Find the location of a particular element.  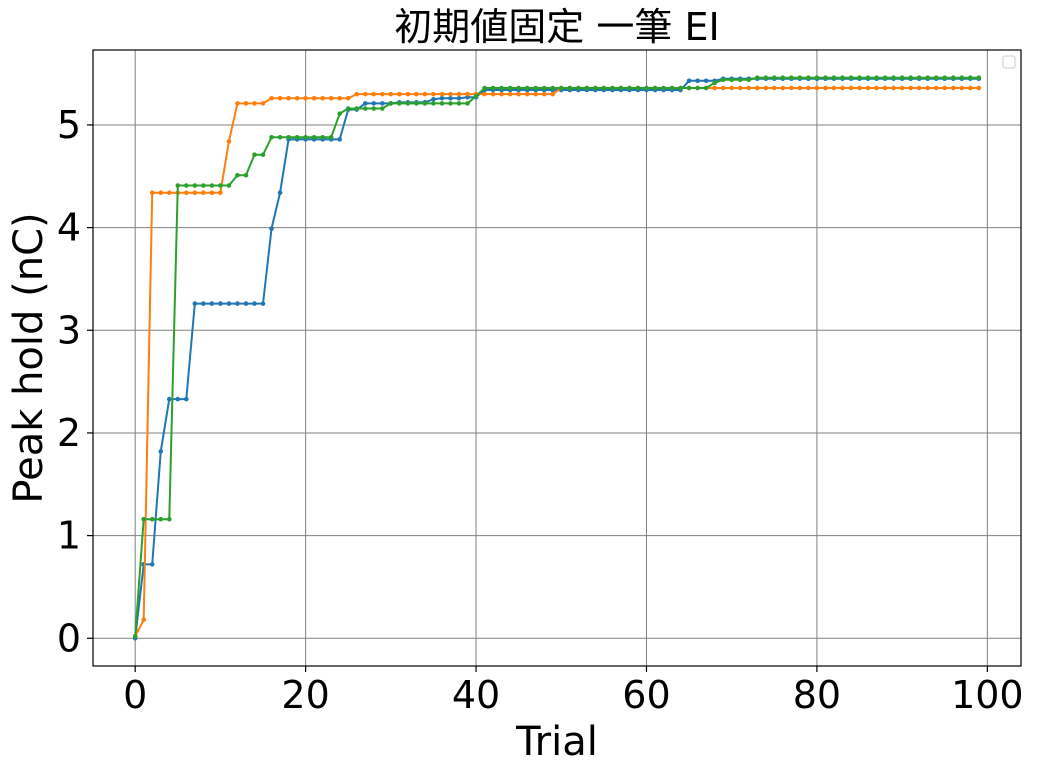

y-tick-label: 3 is located at coordinates (69, 330).